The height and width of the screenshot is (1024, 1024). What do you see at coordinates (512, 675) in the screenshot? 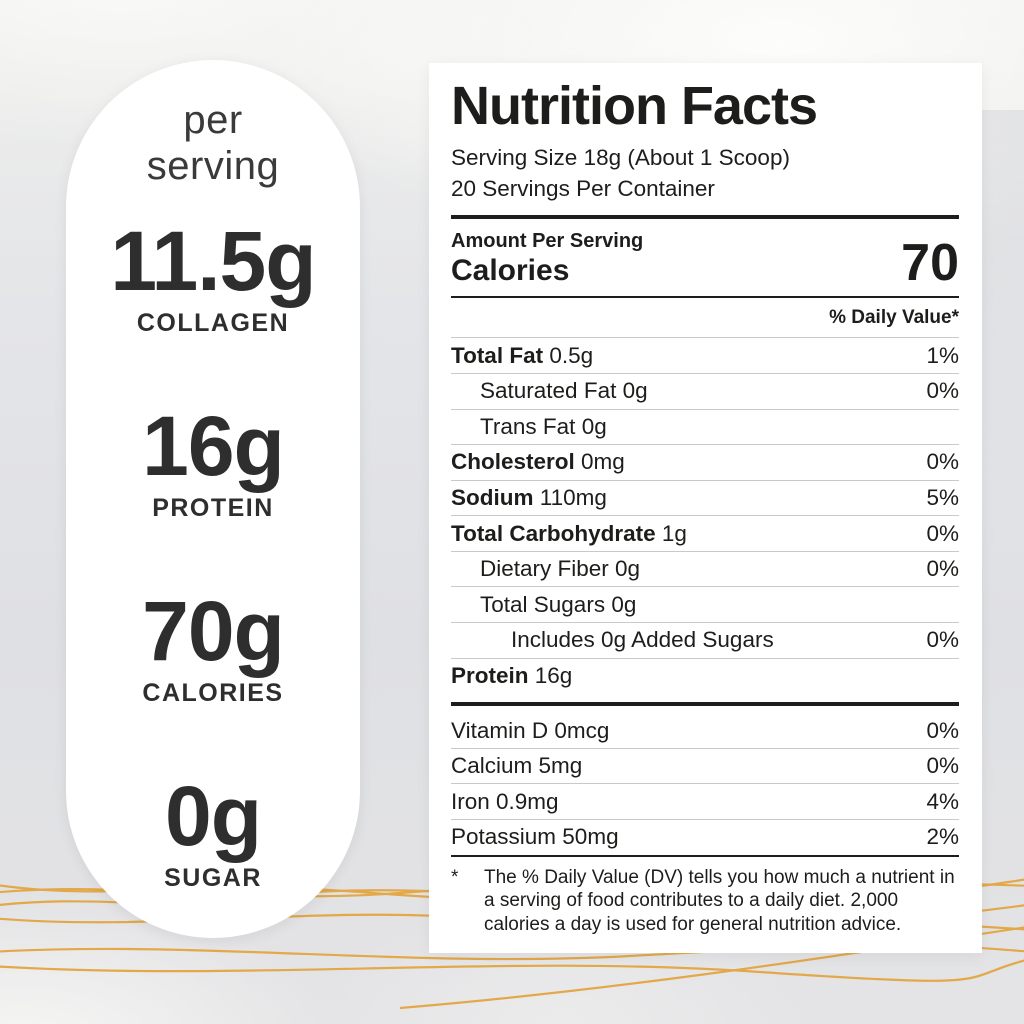
I see `nutrient-name: Protein 16g` at bounding box center [512, 675].